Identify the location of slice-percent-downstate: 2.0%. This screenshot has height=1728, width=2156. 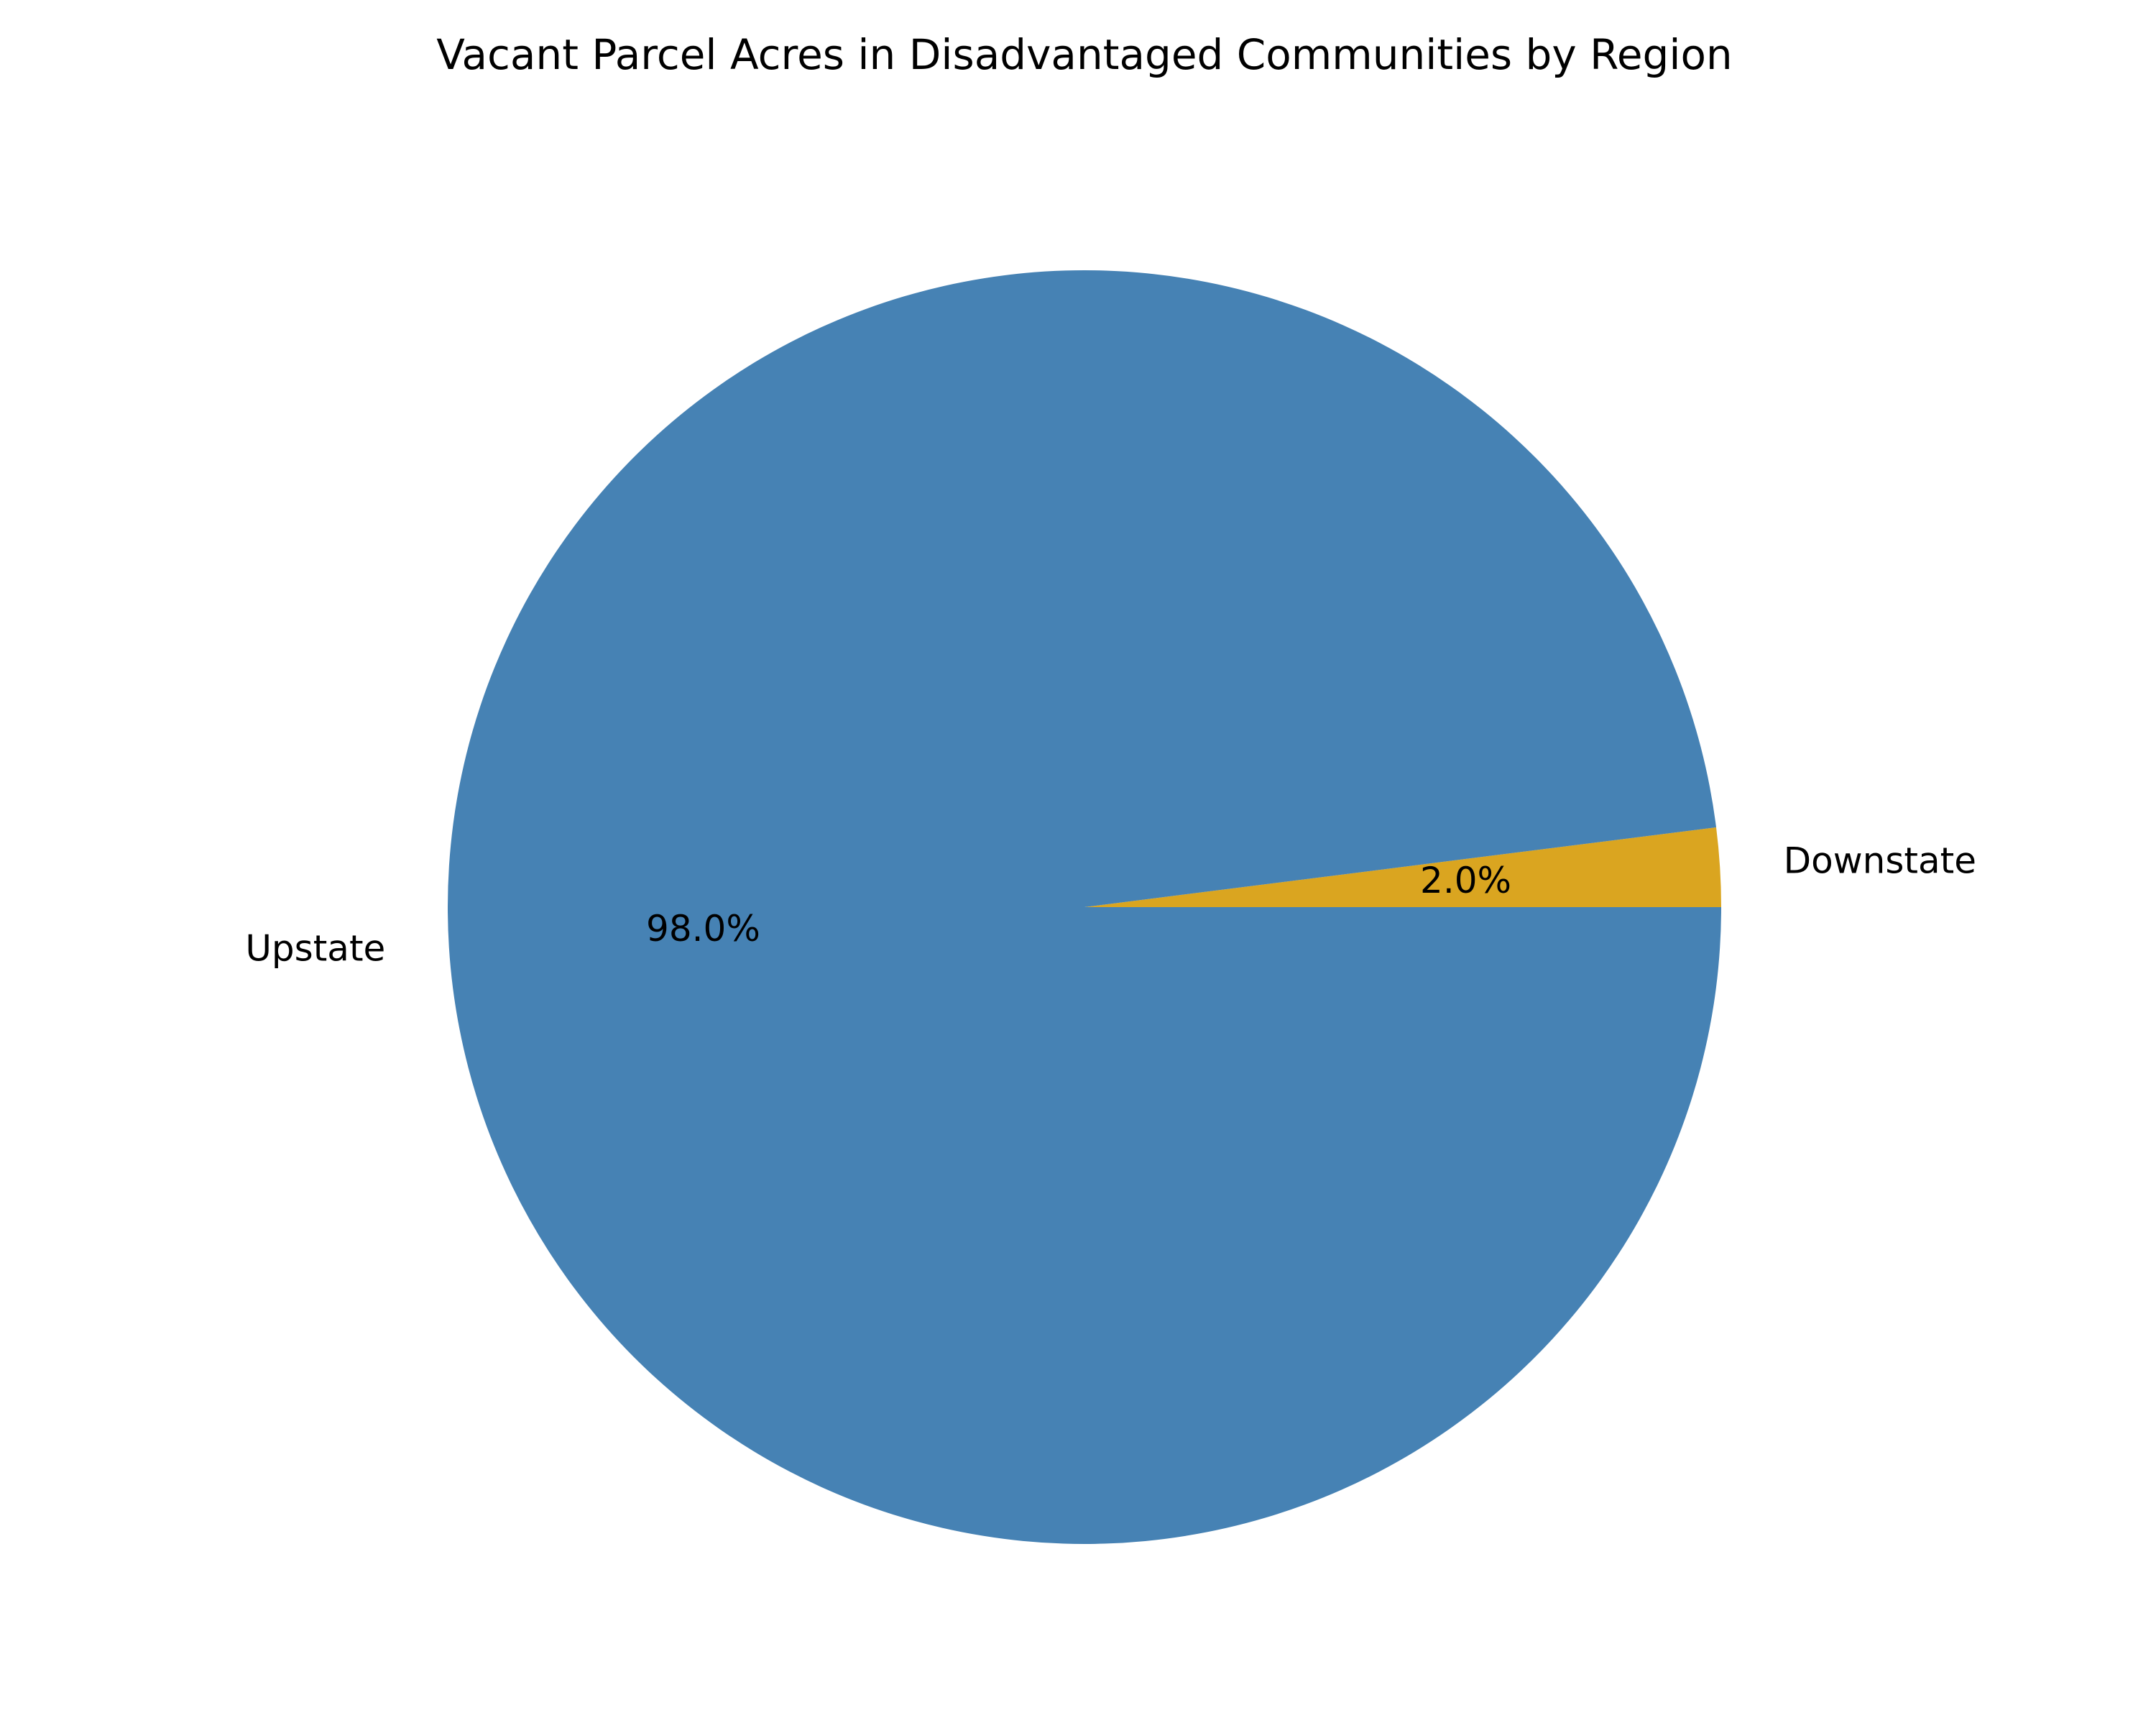
(1465, 880).